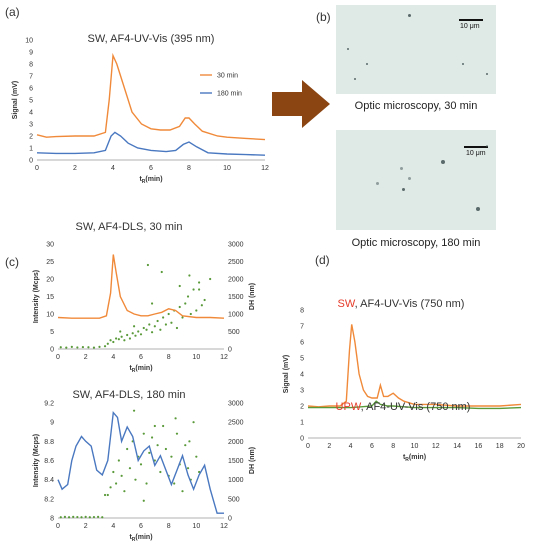 This screenshot has height=550, width=534. I want to click on y-tick-label: 0, so click(31, 161).